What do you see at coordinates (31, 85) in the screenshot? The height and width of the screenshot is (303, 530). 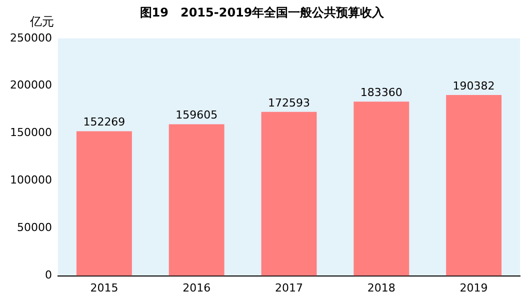 I see `y-tick-label: 200000` at bounding box center [31, 85].